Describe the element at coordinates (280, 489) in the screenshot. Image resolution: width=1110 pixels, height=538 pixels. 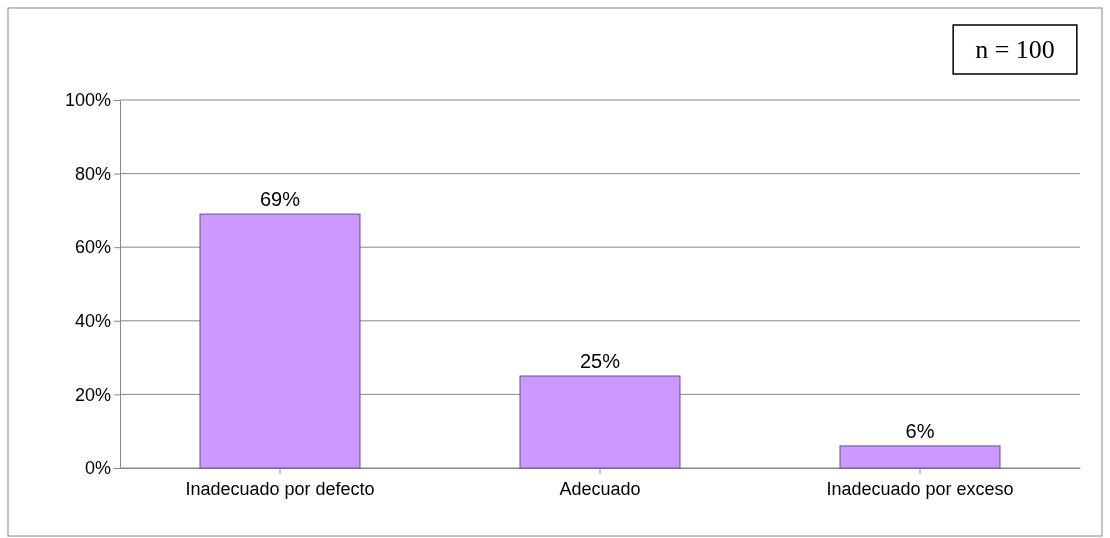
I see `x-tick-label: Inadecuado por defecto` at that location.